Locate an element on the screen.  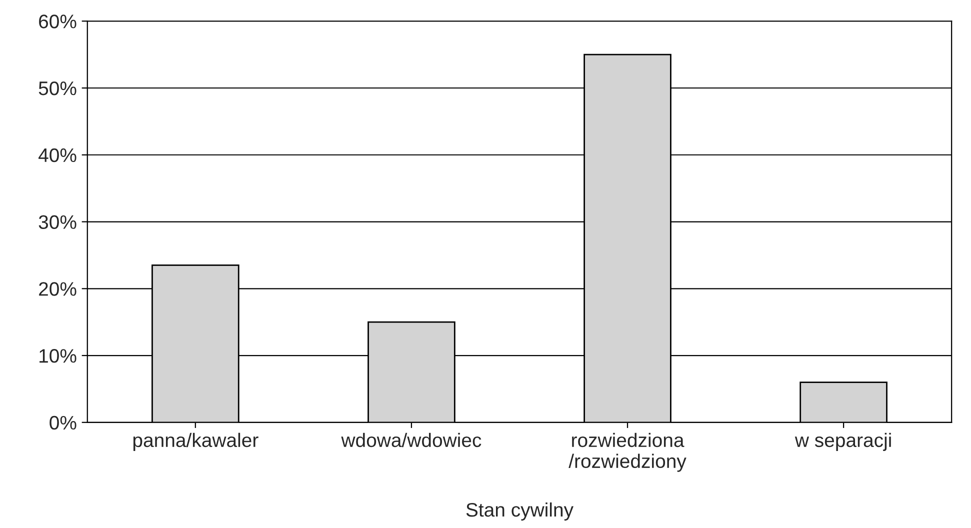
y-tick-label: 10% is located at coordinates (58, 355).